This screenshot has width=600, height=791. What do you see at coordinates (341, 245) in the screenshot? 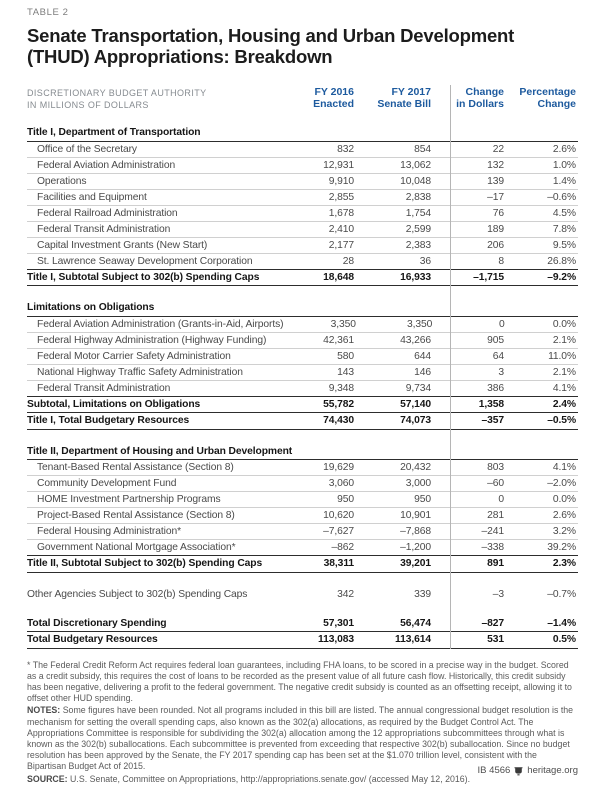
I see `fy2016-value: 2,177` at bounding box center [341, 245].